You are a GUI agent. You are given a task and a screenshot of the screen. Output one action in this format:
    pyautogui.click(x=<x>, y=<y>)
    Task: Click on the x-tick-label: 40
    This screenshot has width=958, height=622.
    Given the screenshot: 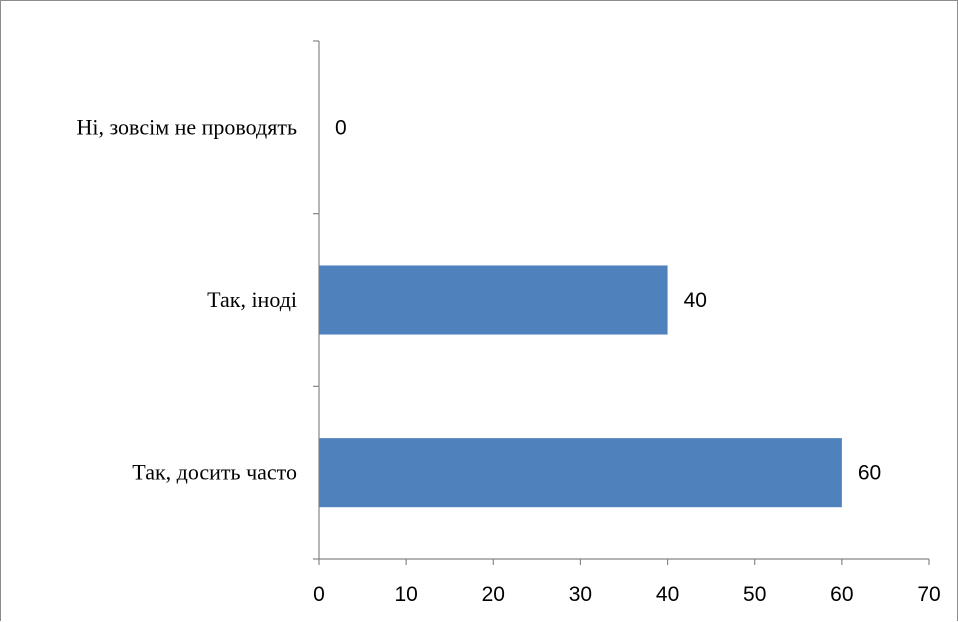 What is the action you would take?
    pyautogui.click(x=667, y=594)
    